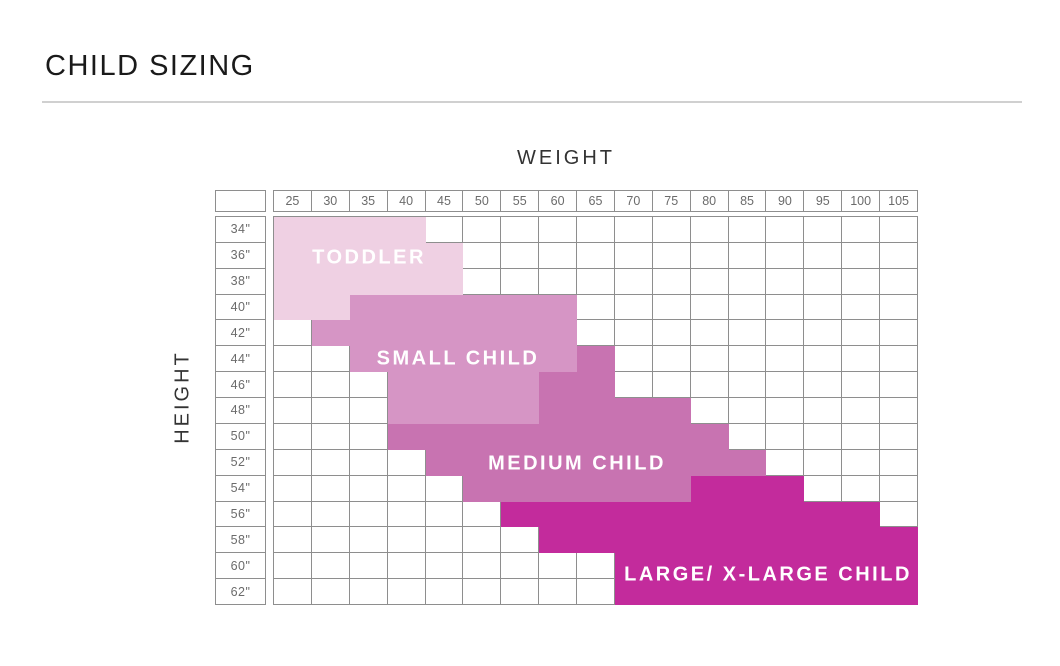 Image resolution: width=1060 pixels, height=666 pixels. What do you see at coordinates (241, 359) in the screenshot?
I see `height-tick: 44"` at bounding box center [241, 359].